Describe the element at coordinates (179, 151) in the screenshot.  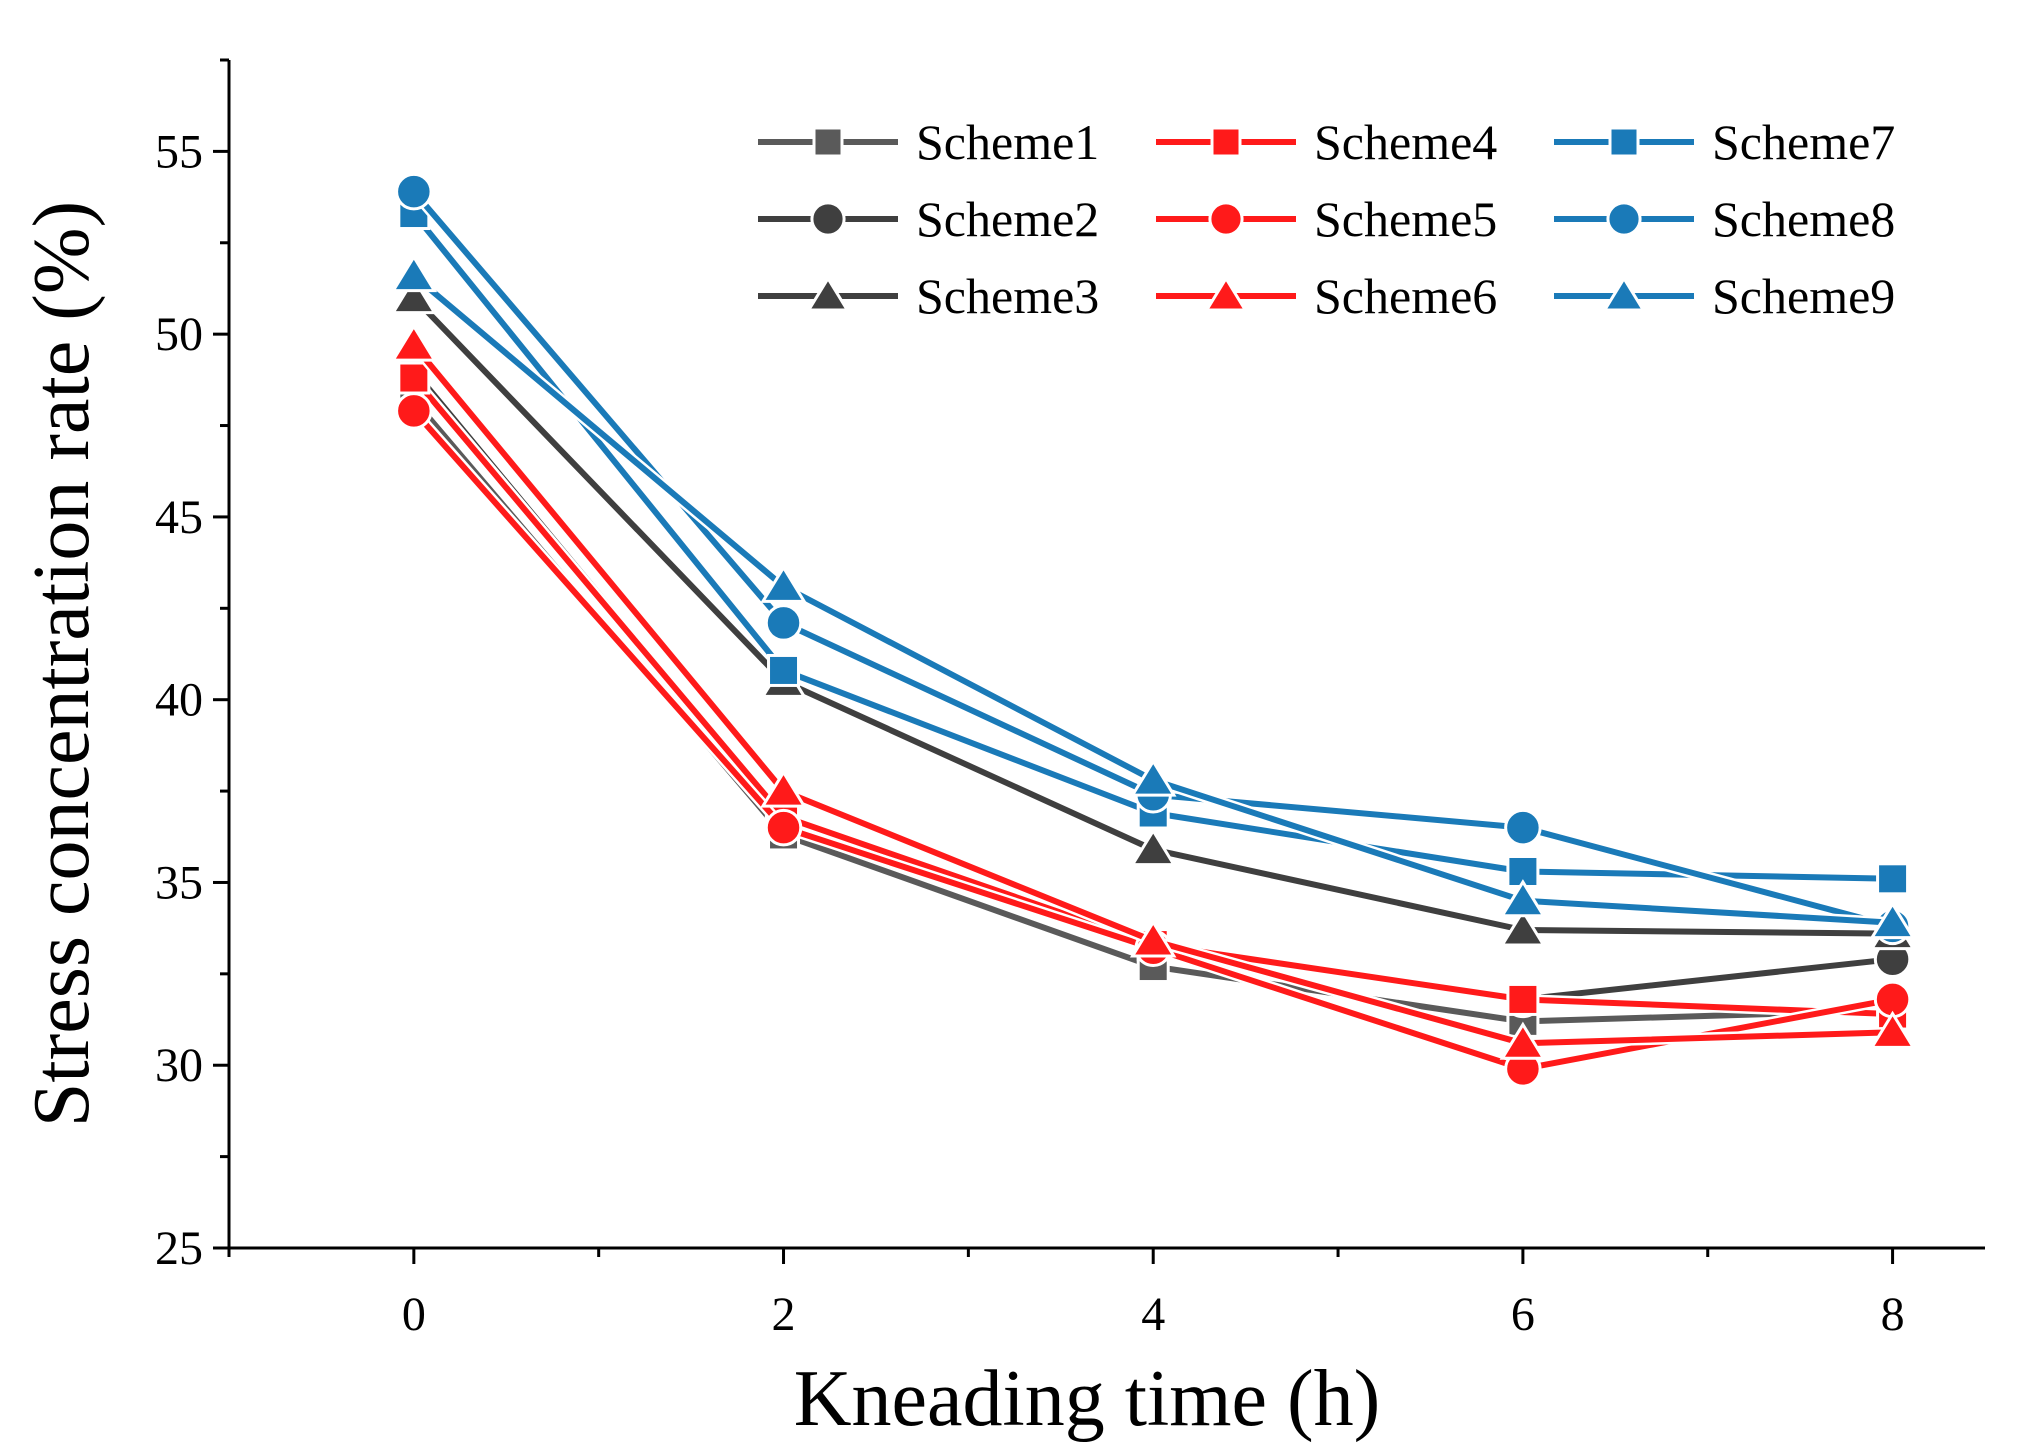
I see `y-tick-label: 55` at that location.